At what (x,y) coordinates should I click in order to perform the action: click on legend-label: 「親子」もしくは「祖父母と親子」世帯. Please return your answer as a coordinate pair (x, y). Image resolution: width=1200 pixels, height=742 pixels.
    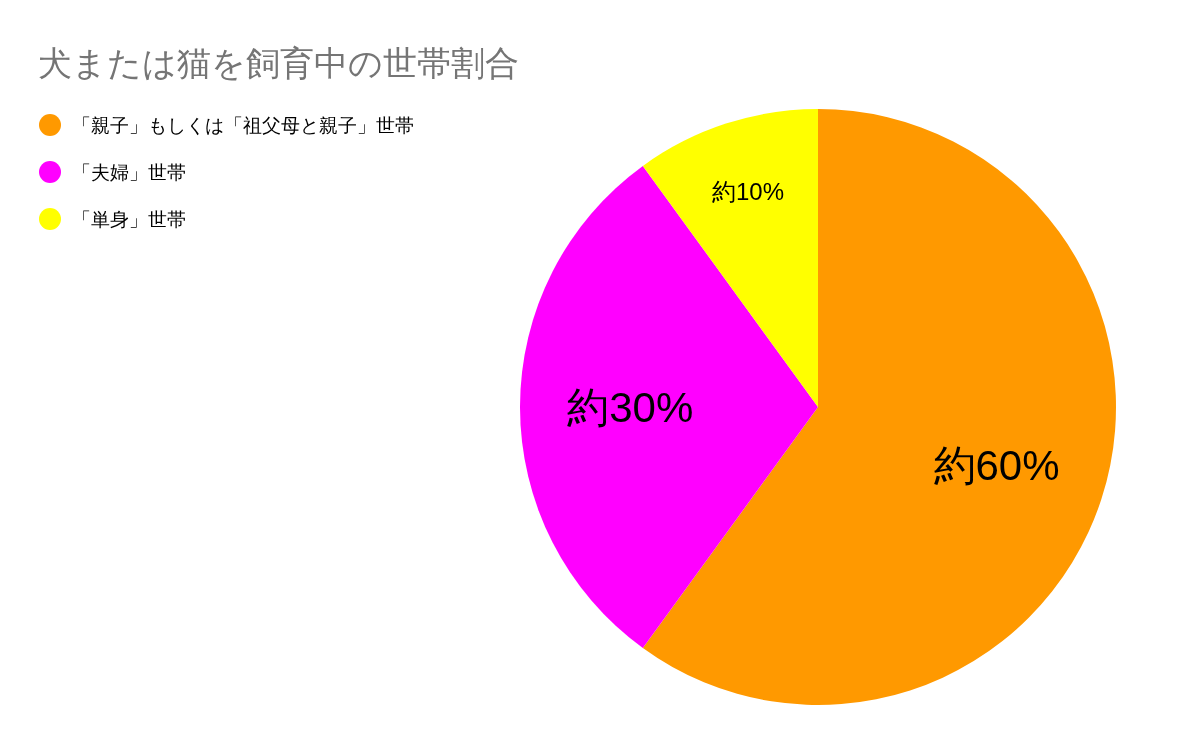
    Looking at the image, I should click on (243, 125).